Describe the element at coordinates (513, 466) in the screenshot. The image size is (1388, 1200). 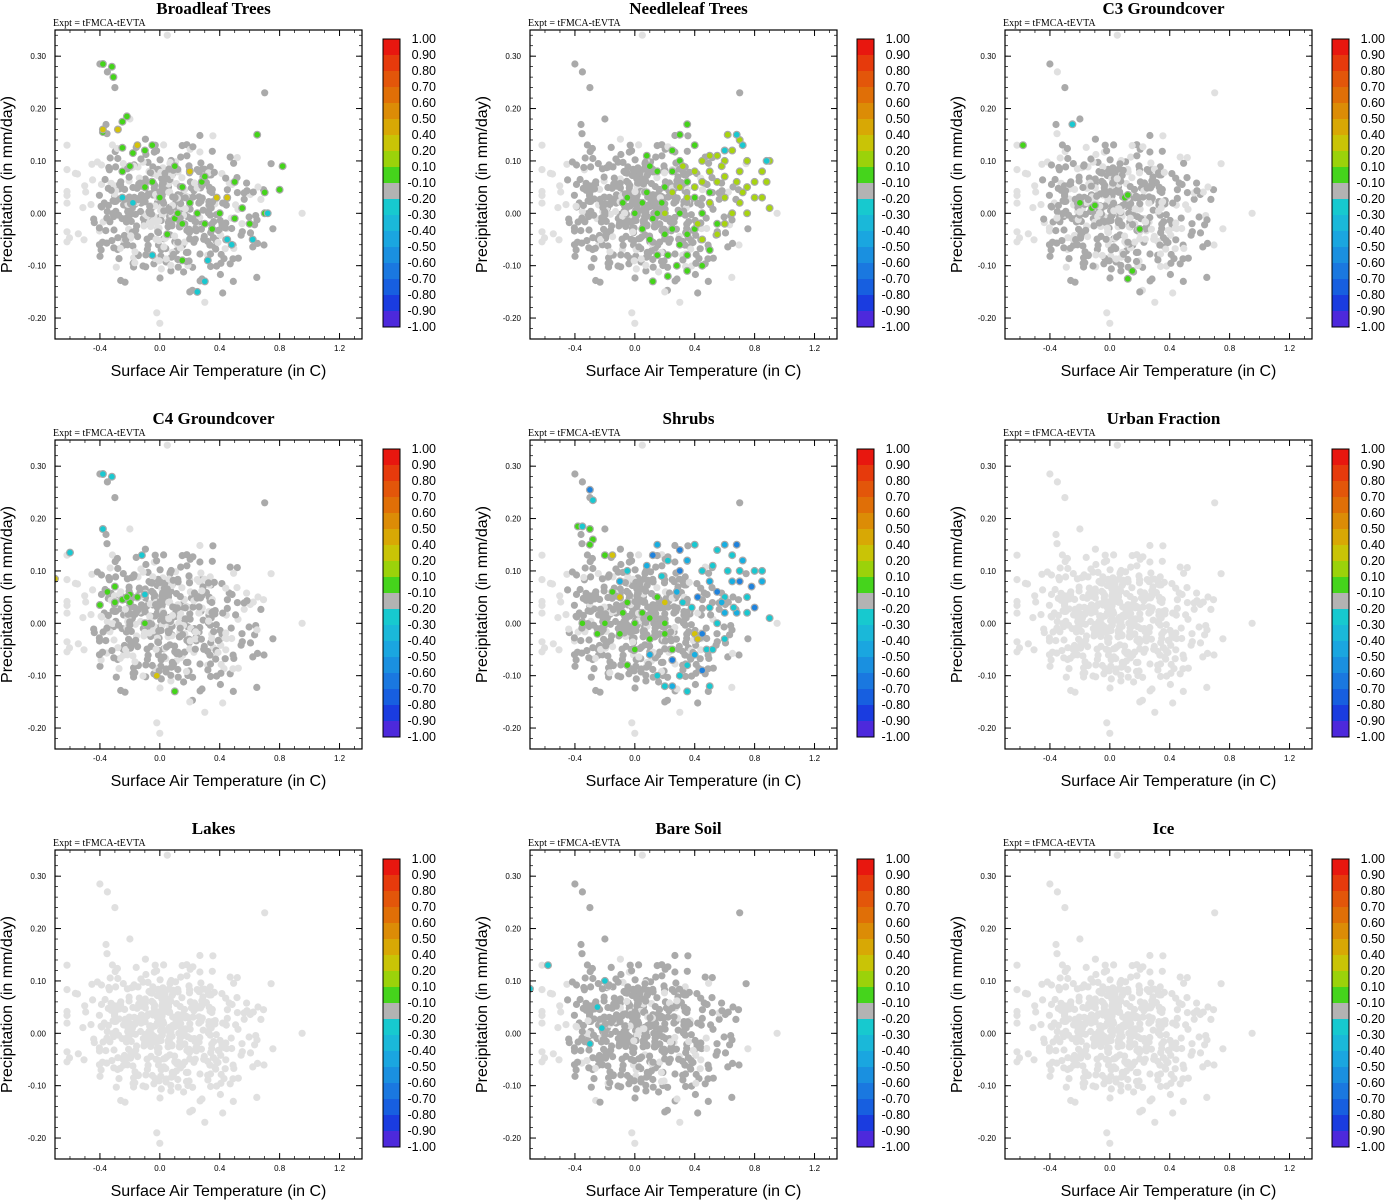
I see `y-tick-label: 0.30` at that location.